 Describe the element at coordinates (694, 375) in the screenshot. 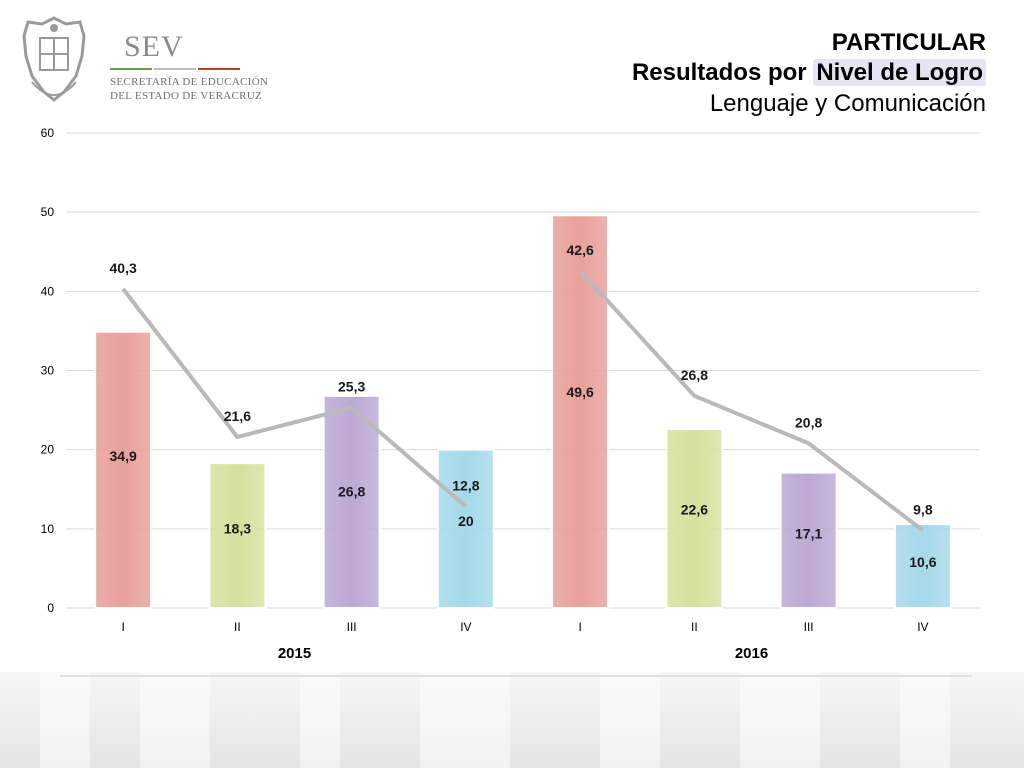

I see `line-value-label-2016-2: 26,8` at that location.